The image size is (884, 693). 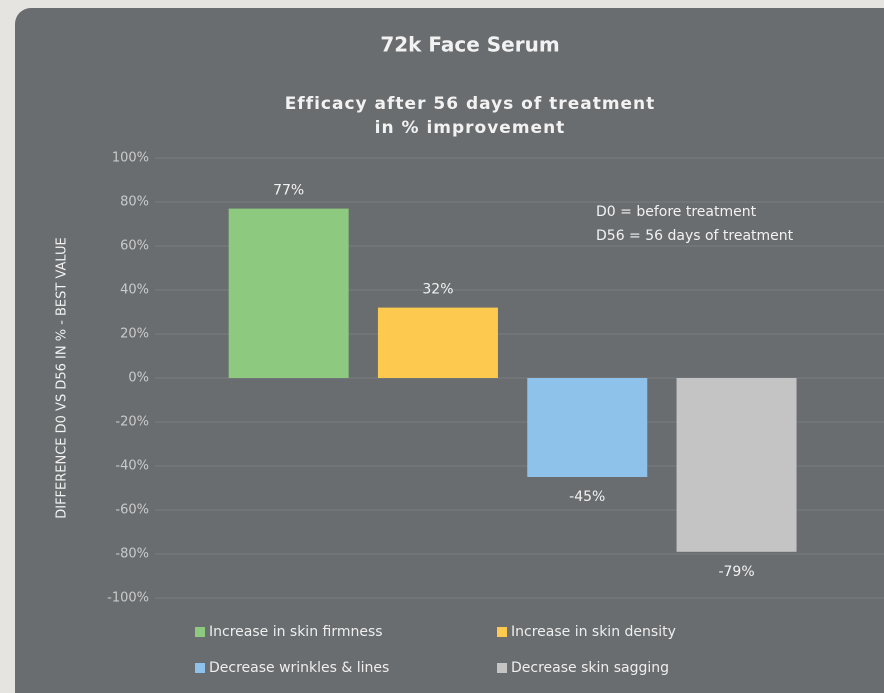 I want to click on legend-label: Increase in skin firmness, so click(x=296, y=632).